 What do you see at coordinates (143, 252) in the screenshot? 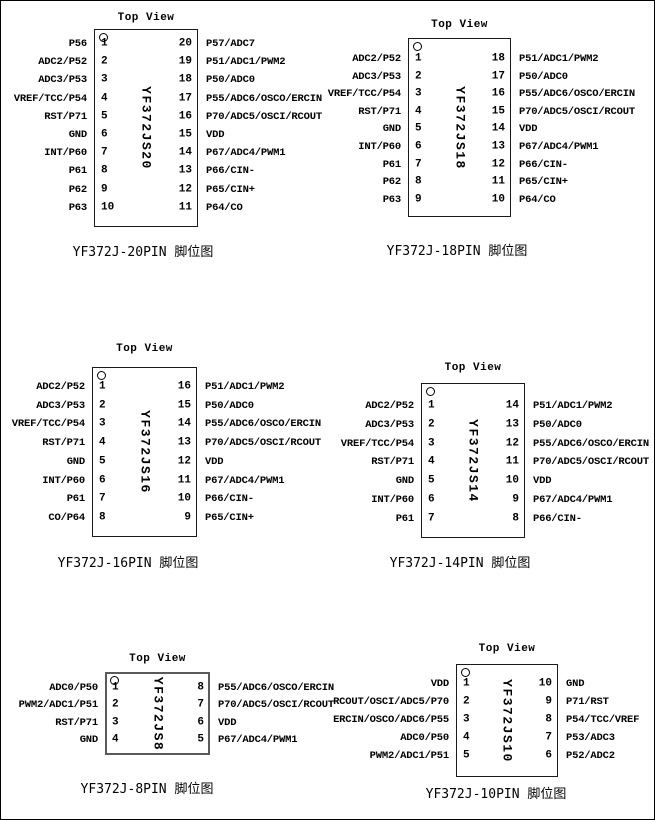
I see `diagram-caption: YF372J-20PIN 脚位图` at bounding box center [143, 252].